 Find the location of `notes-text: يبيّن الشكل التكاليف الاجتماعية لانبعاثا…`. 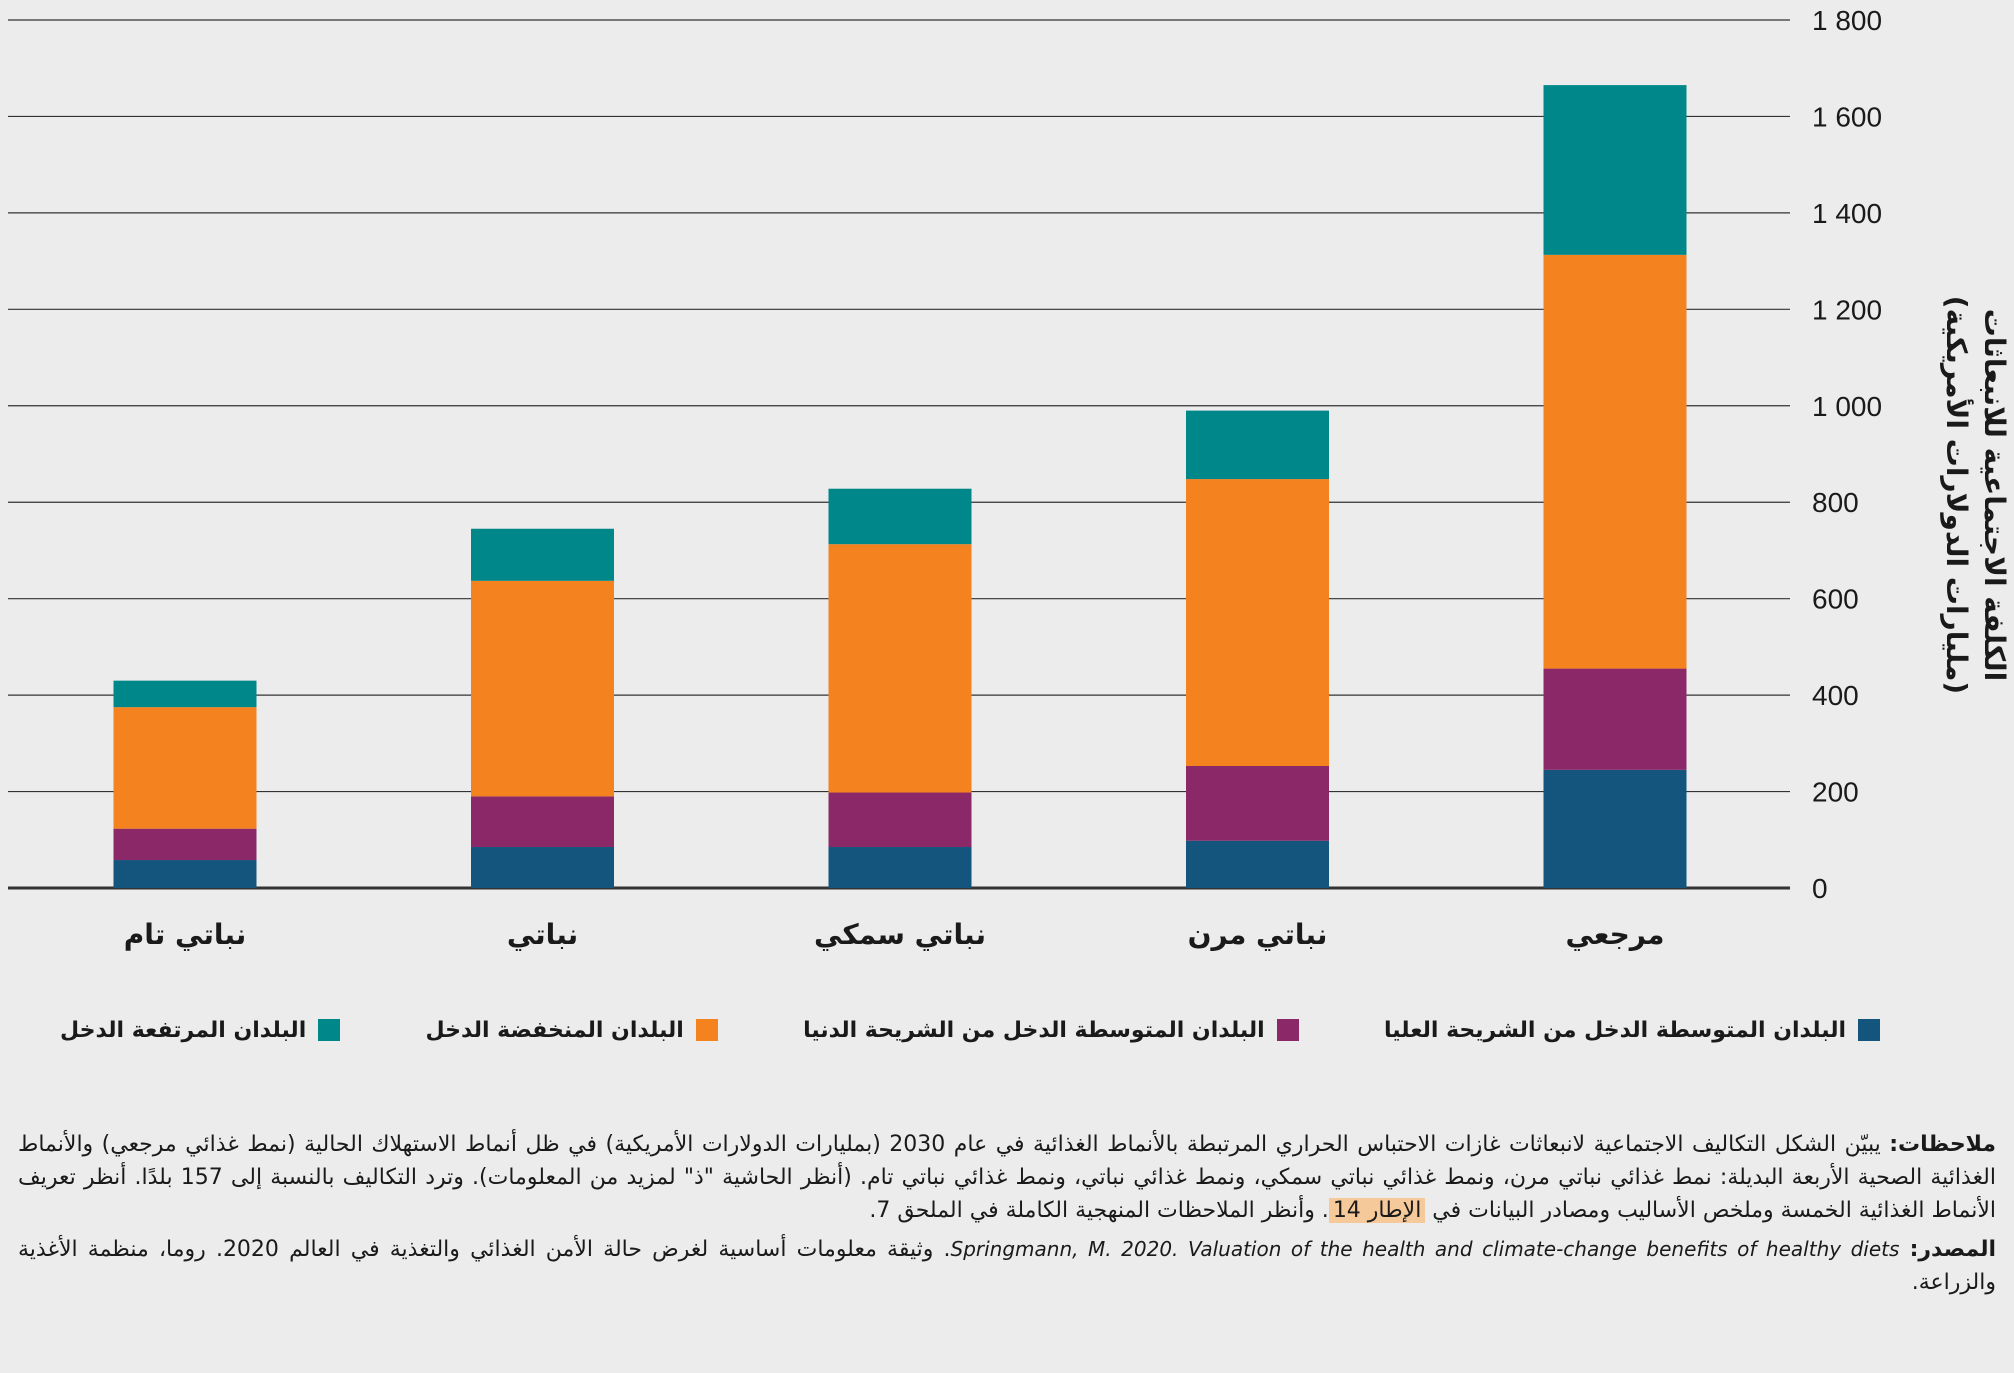

notes-text: يبيّن الشكل التكاليف الاجتماعية لانبعاثا… is located at coordinates (1007, 1177).